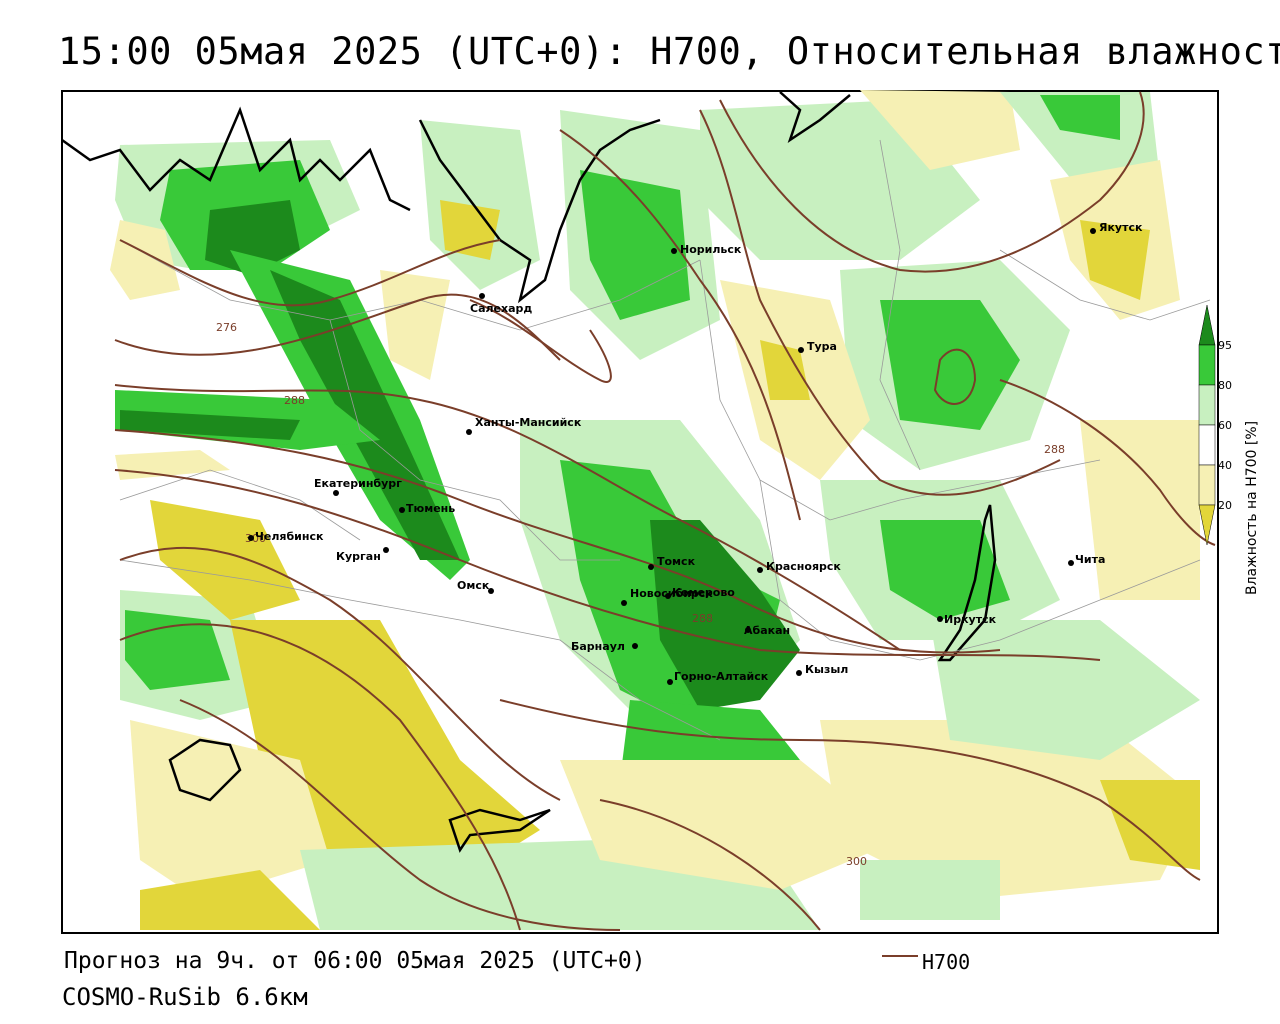 This screenshot has width=1280, height=1024. Describe the element at coordinates (528, 422) in the screenshot. I see `city-label: Ханты-Мансийск` at that location.